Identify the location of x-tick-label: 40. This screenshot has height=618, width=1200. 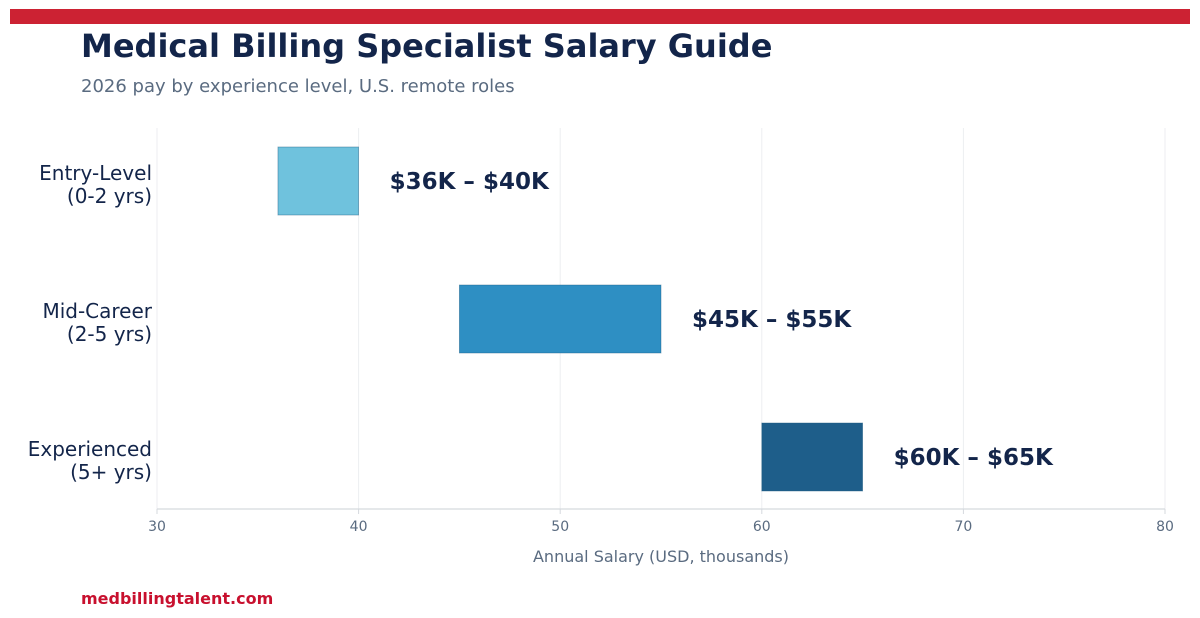
(359, 527).